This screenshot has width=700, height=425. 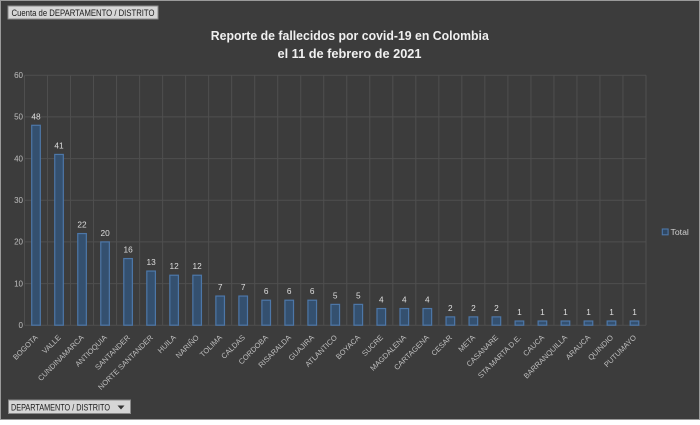 I want to click on svg-text: Total, so click(x=680, y=232).